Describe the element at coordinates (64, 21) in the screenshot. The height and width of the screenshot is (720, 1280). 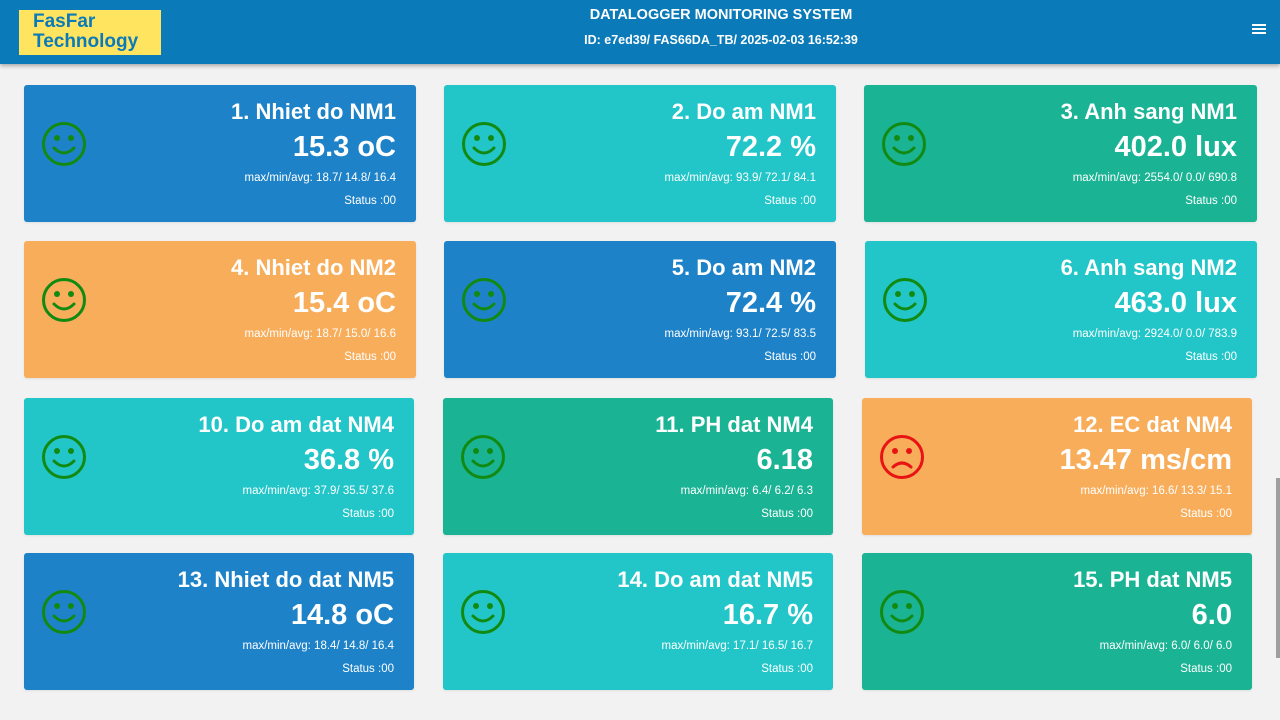
I see `logo-line-1: FasFar` at that location.